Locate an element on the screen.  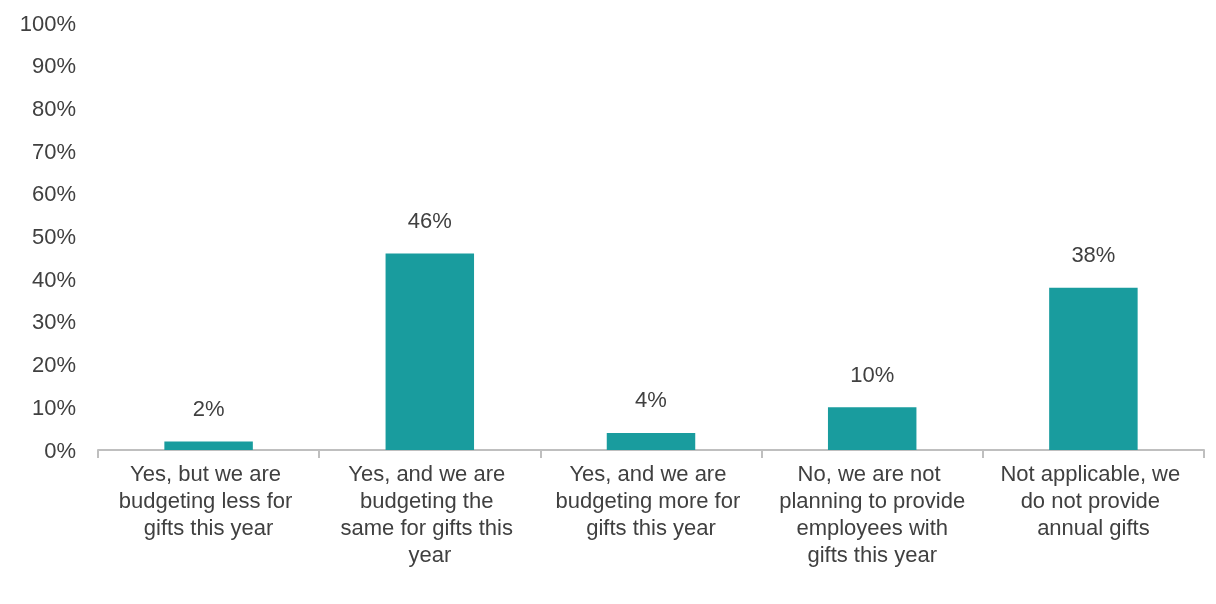
y-tick-label: 60% is located at coordinates (53, 194).